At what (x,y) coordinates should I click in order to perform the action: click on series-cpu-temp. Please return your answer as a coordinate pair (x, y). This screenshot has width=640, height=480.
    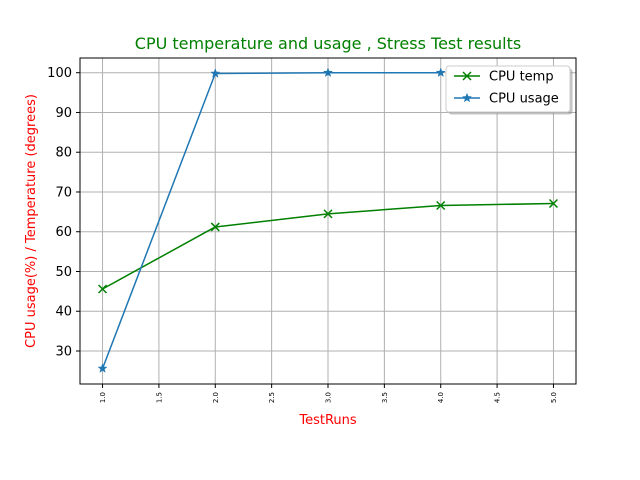
    Looking at the image, I should click on (328, 246).